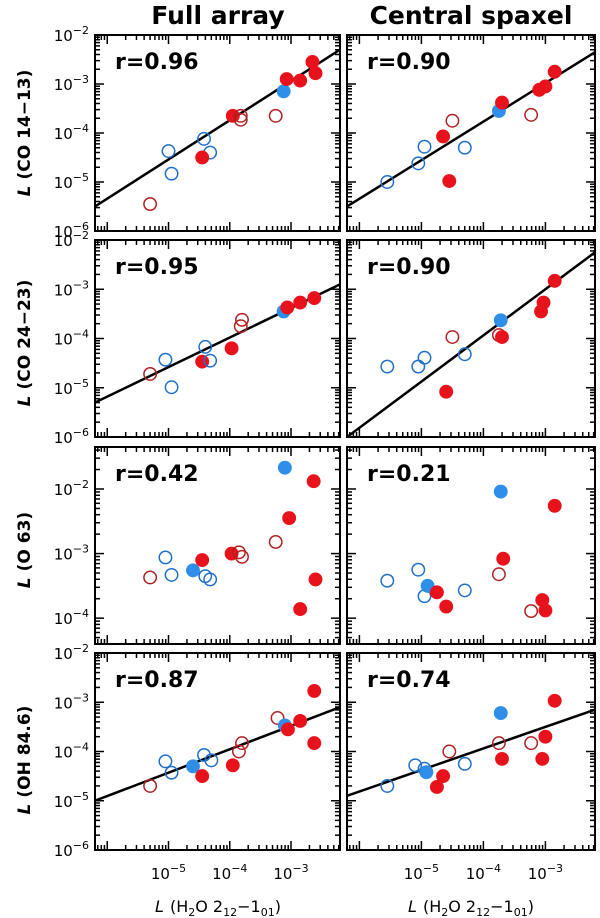  What do you see at coordinates (471, 907) in the screenshot?
I see `x-axis-label-right: L (H2O 212−101)` at bounding box center [471, 907].